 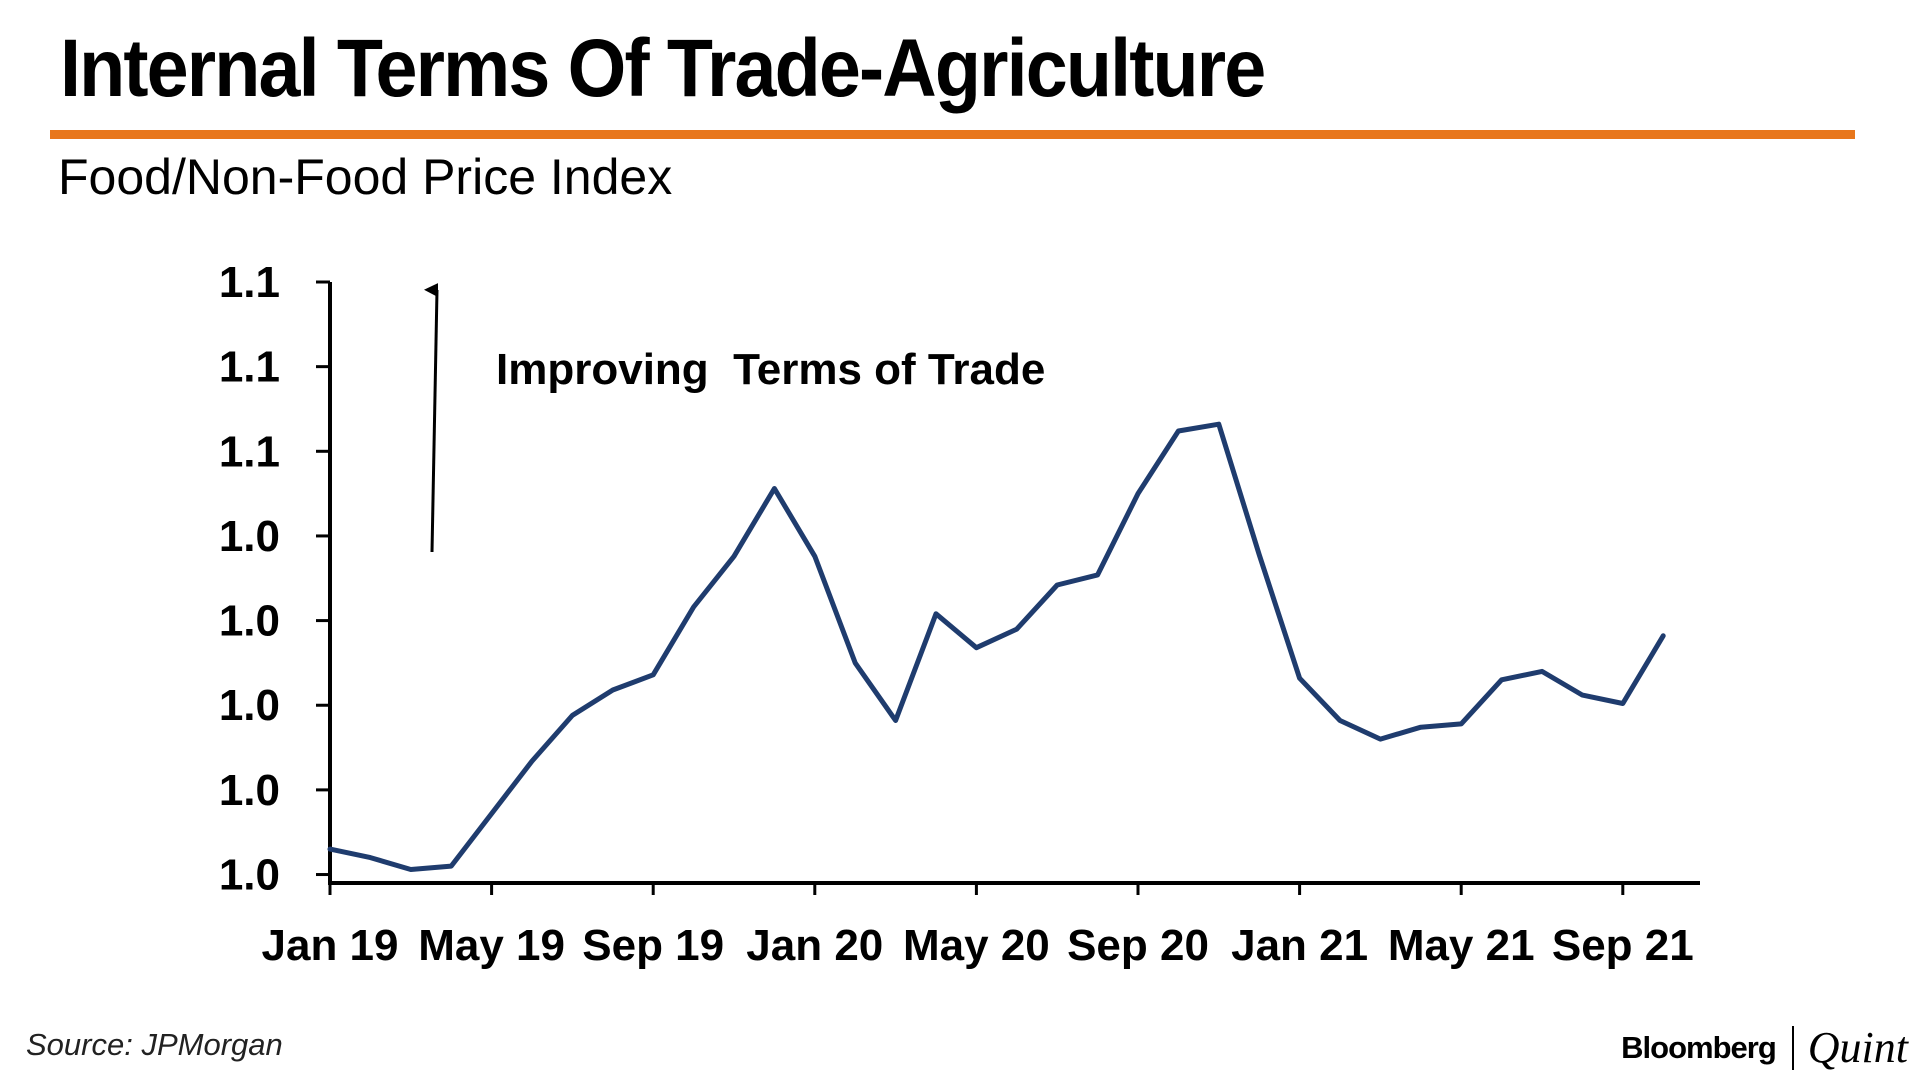 What do you see at coordinates (653, 945) in the screenshot?
I see `x-tick-label: Sep 19` at bounding box center [653, 945].